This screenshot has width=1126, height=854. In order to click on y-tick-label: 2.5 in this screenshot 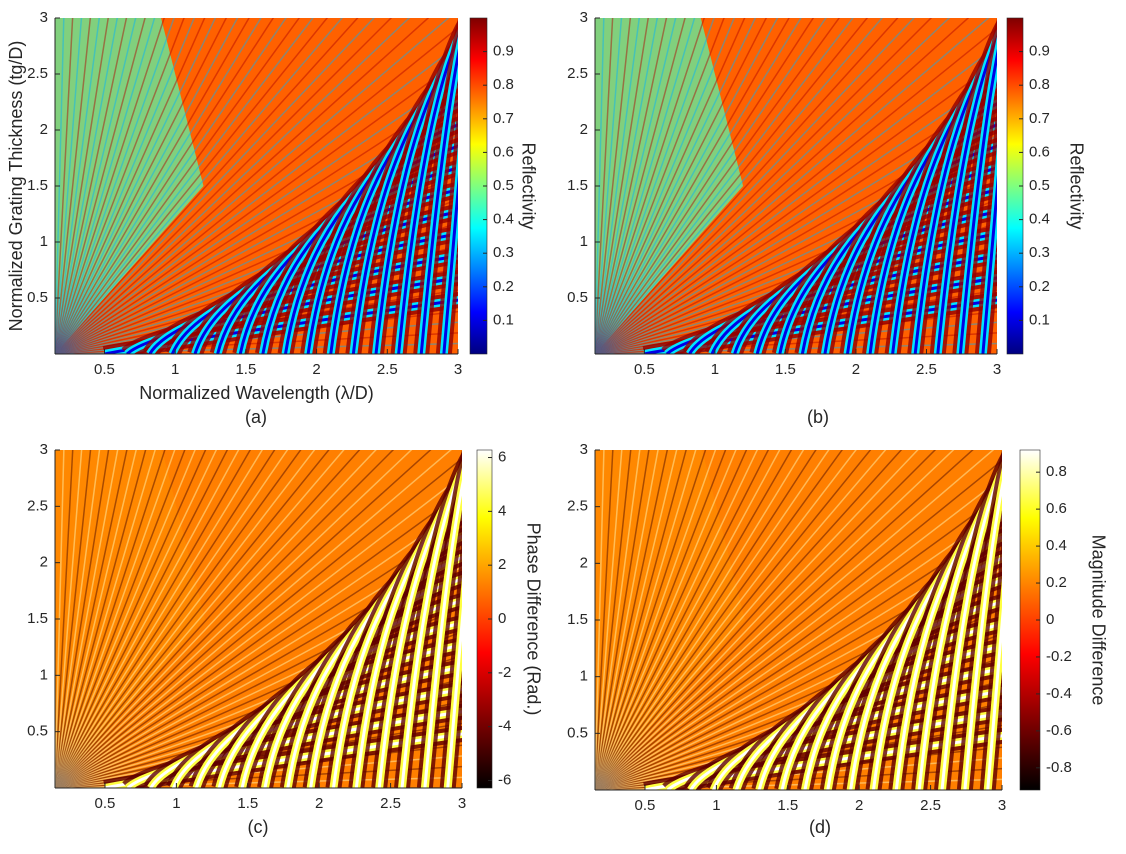, I will do `click(37, 505)`.